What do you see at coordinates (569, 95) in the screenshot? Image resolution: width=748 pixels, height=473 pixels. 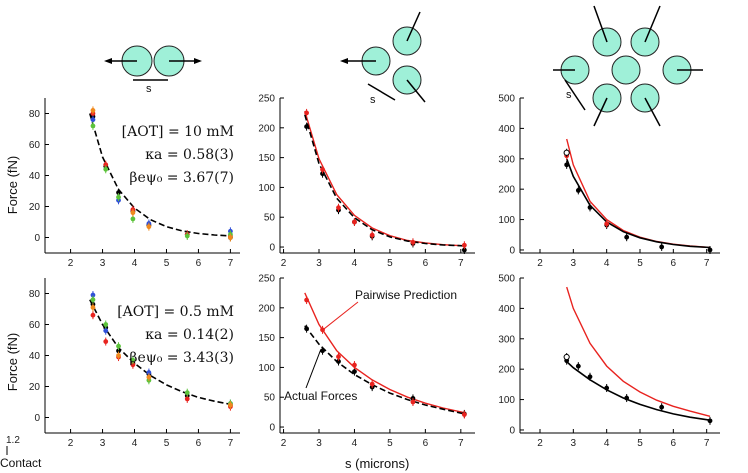 I see `separation-label-3: s` at bounding box center [569, 95].